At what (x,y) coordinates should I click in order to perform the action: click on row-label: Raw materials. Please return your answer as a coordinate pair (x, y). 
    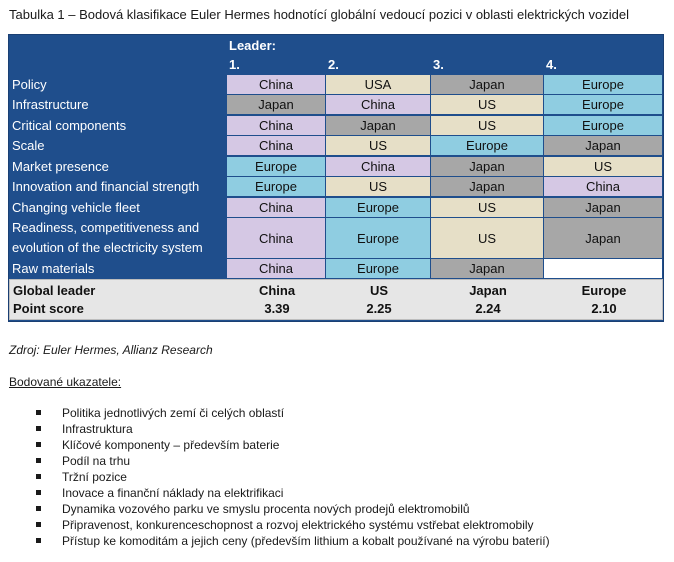
    Looking at the image, I should click on (53, 268).